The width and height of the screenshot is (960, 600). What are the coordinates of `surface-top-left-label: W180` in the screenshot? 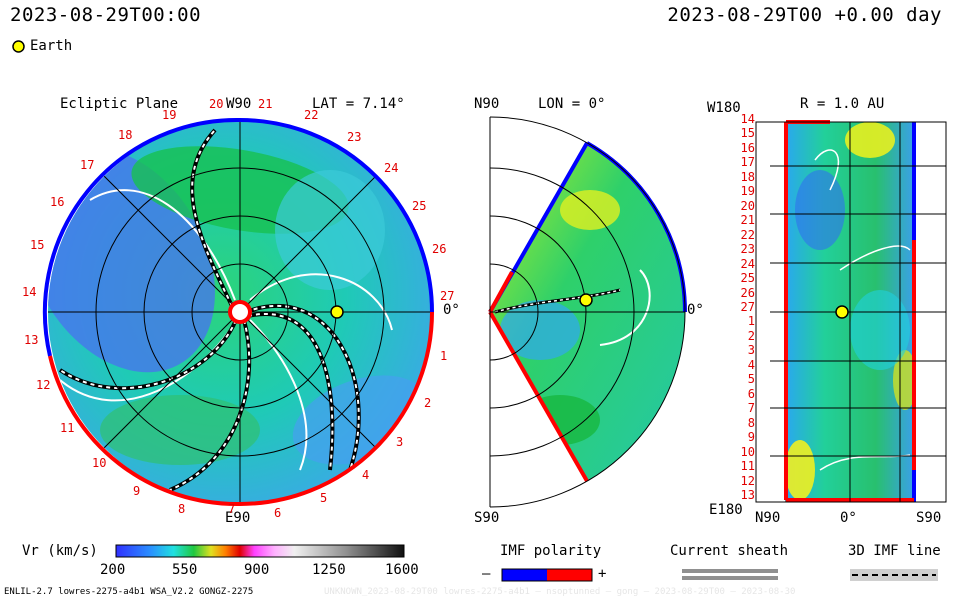 It's located at (724, 108).